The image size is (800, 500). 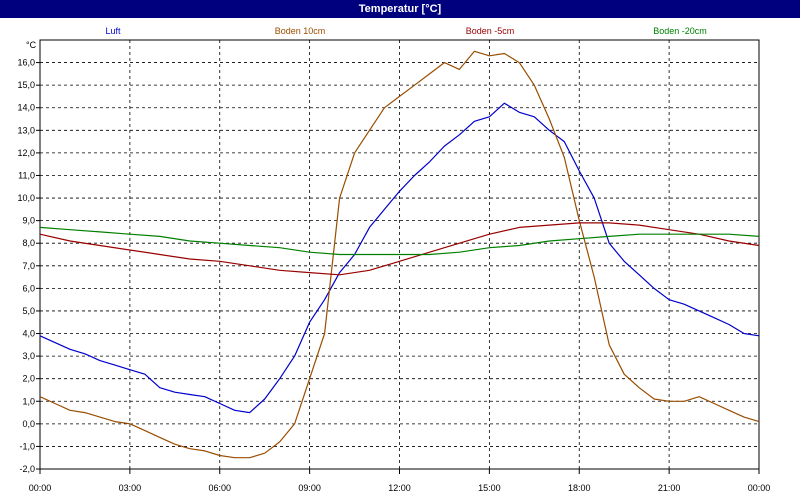 What do you see at coordinates (669, 488) in the screenshot?
I see `x-tick-time: 21:00` at bounding box center [669, 488].